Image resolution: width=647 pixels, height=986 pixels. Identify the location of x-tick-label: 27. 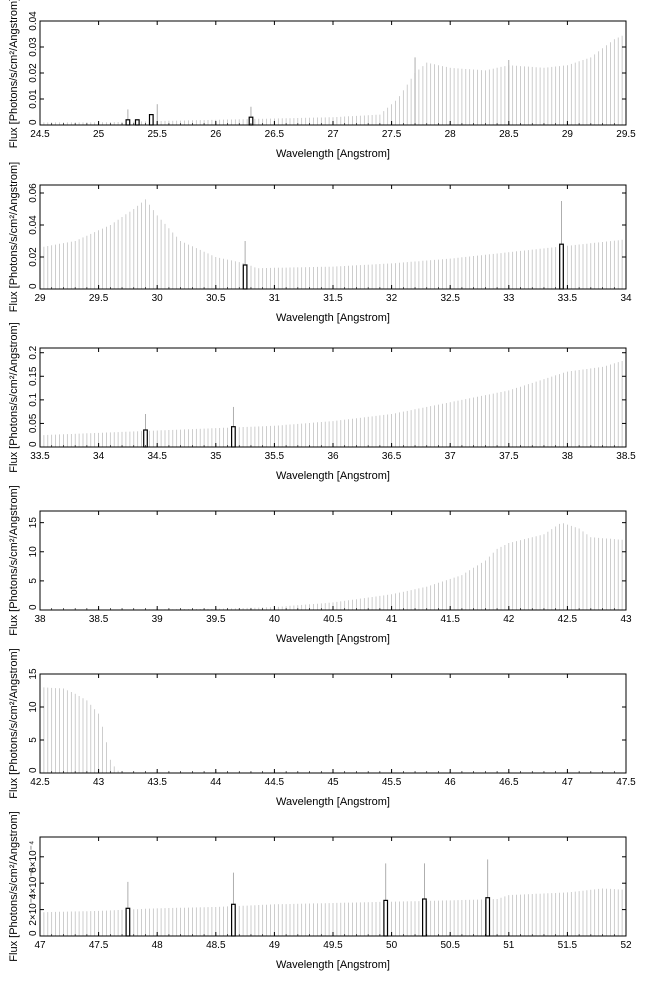
(333, 134).